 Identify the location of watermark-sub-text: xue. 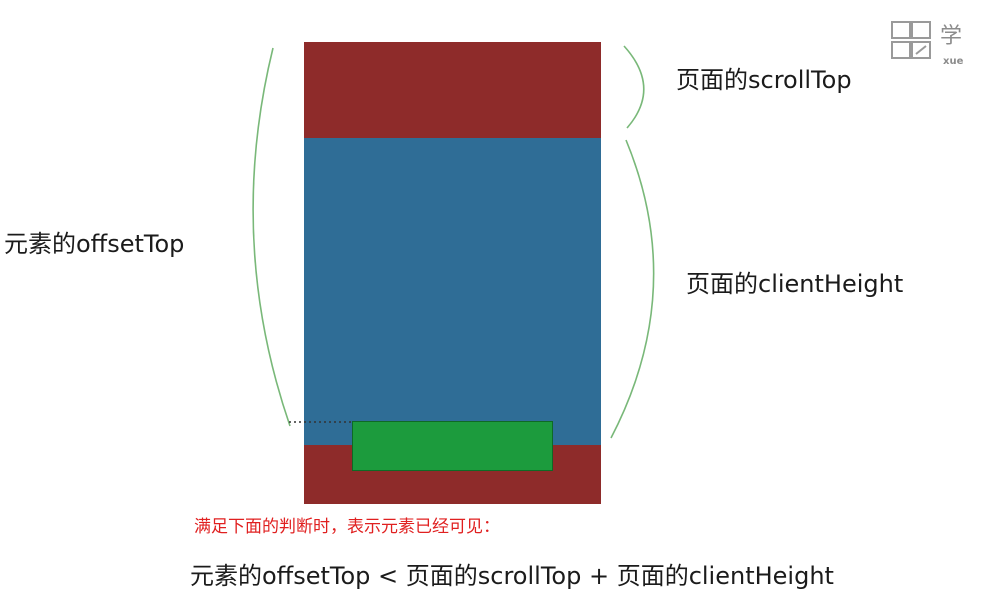
(953, 61).